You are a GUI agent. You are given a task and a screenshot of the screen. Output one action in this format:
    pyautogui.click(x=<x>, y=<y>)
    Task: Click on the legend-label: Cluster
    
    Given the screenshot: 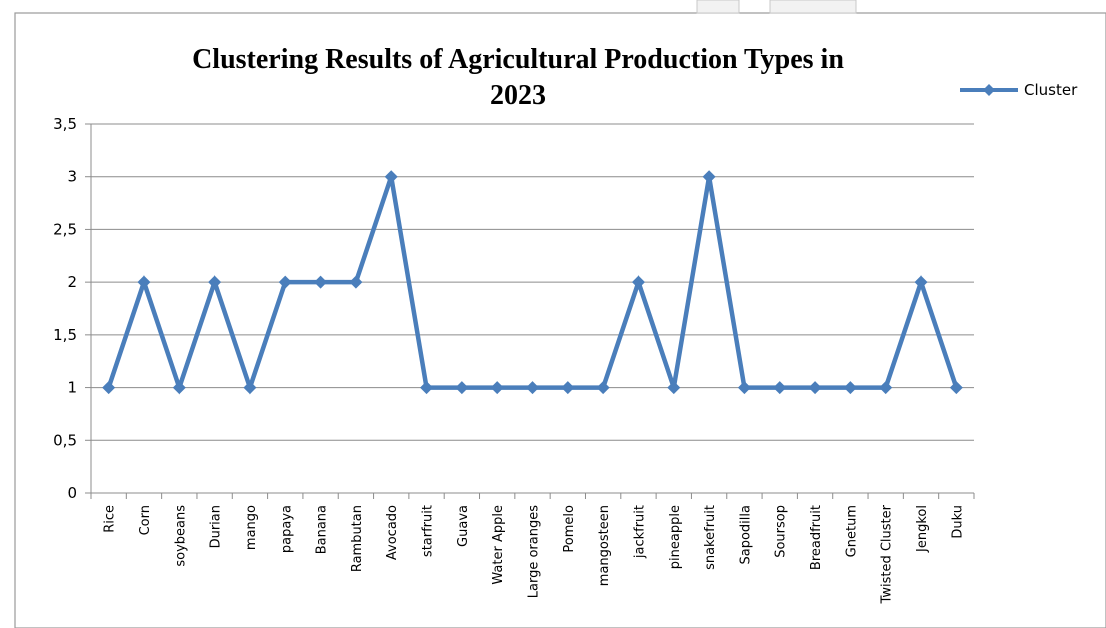 What is the action you would take?
    pyautogui.click(x=1051, y=90)
    